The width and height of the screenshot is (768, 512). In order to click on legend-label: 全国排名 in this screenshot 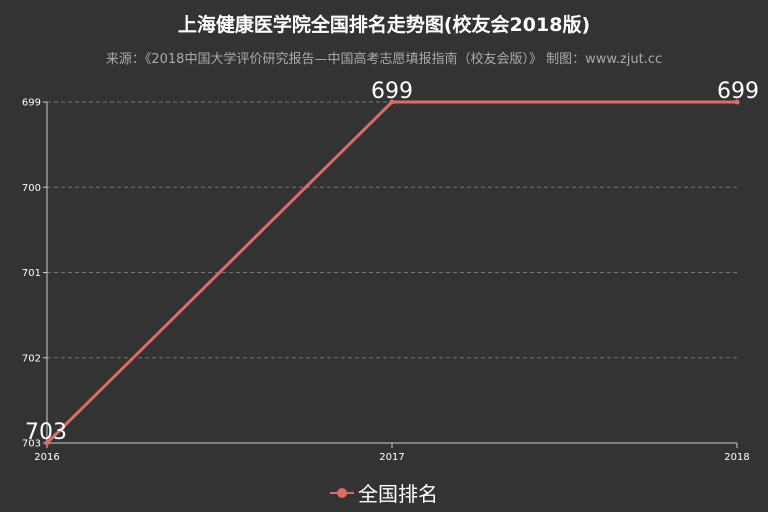, I will do `click(398, 494)`.